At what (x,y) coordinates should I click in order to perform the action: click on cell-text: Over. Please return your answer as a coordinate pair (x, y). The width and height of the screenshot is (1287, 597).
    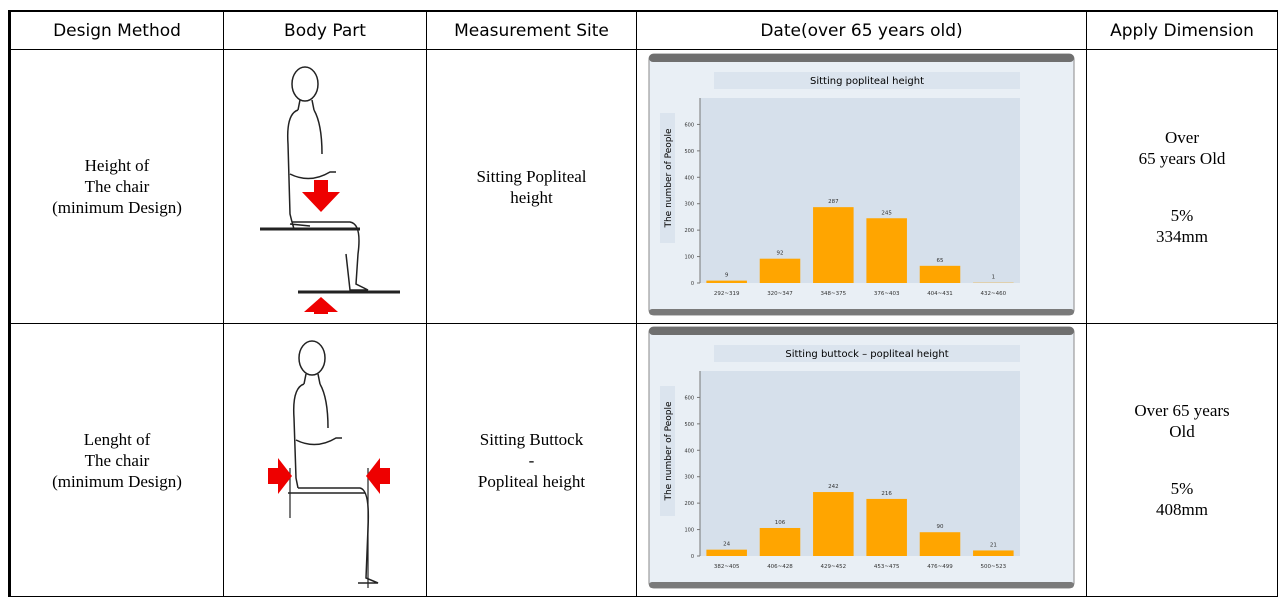
    Looking at the image, I should click on (1182, 137).